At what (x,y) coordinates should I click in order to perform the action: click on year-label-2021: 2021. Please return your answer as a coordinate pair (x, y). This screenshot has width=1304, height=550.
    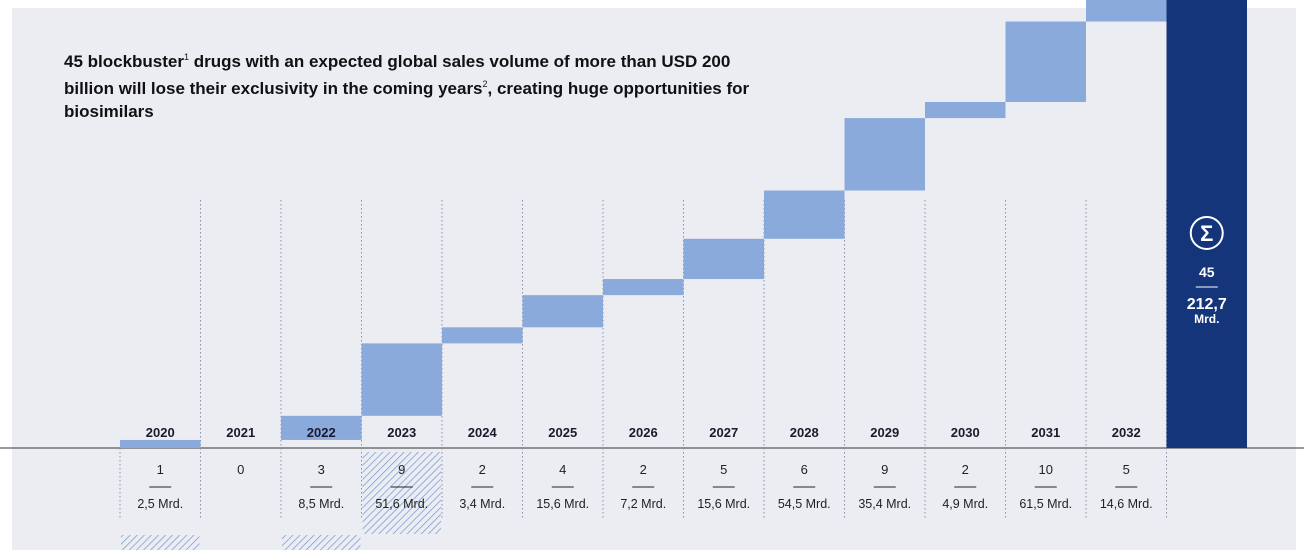
    Looking at the image, I should click on (240, 432).